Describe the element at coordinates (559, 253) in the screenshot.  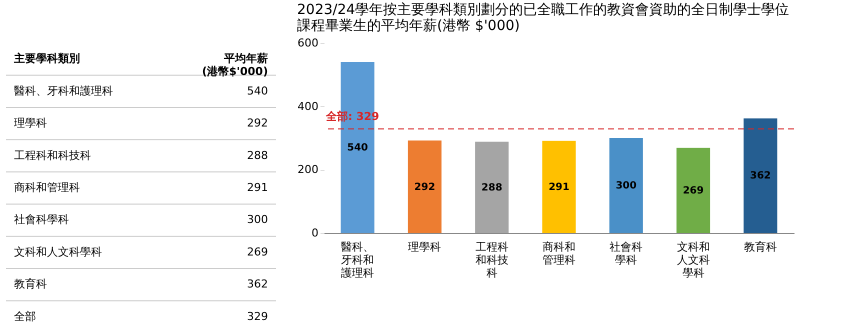
I see `x-tick-label: 商科和管理科` at that location.